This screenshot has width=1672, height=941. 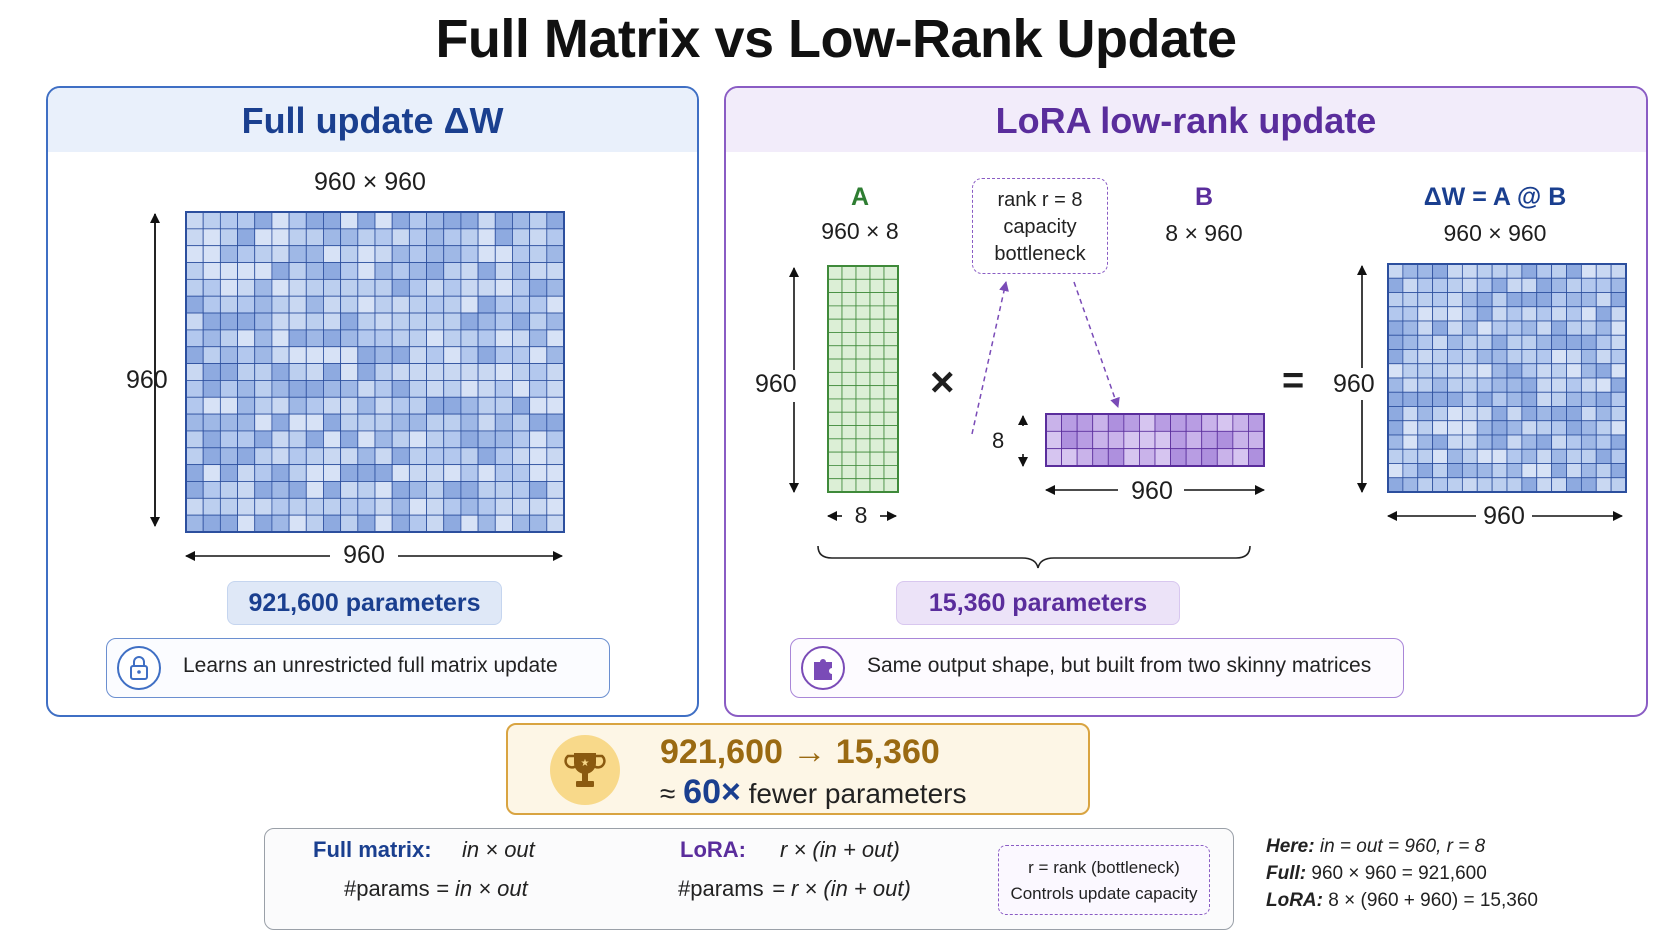 I want to click on side-here-value: in = out = 960, r = 8, so click(x=1402, y=846).